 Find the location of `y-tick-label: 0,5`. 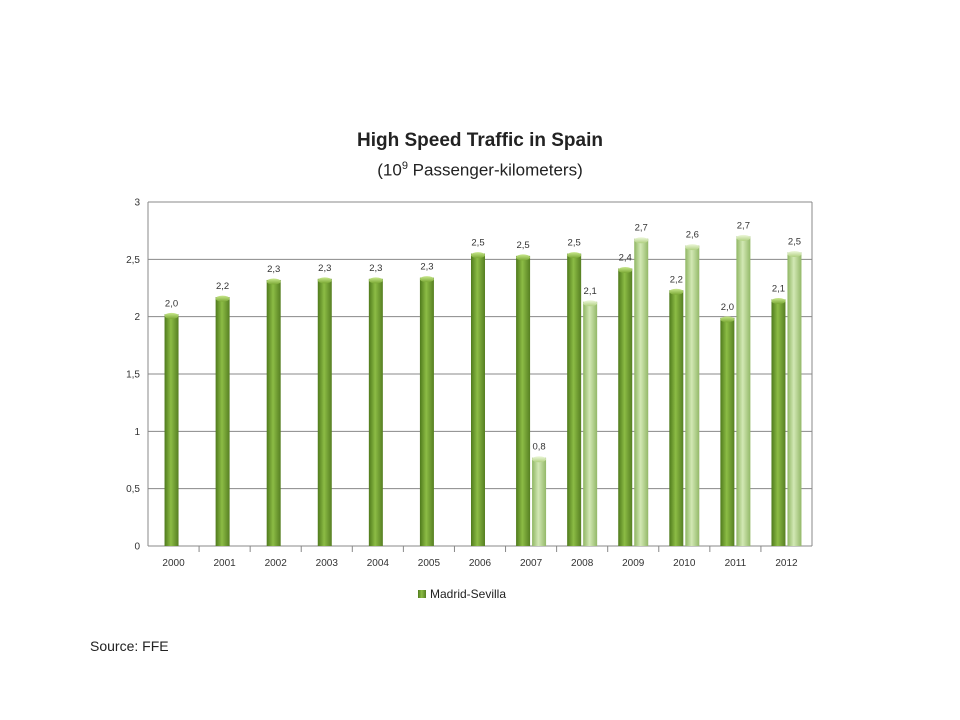

y-tick-label: 0,5 is located at coordinates (133, 489).